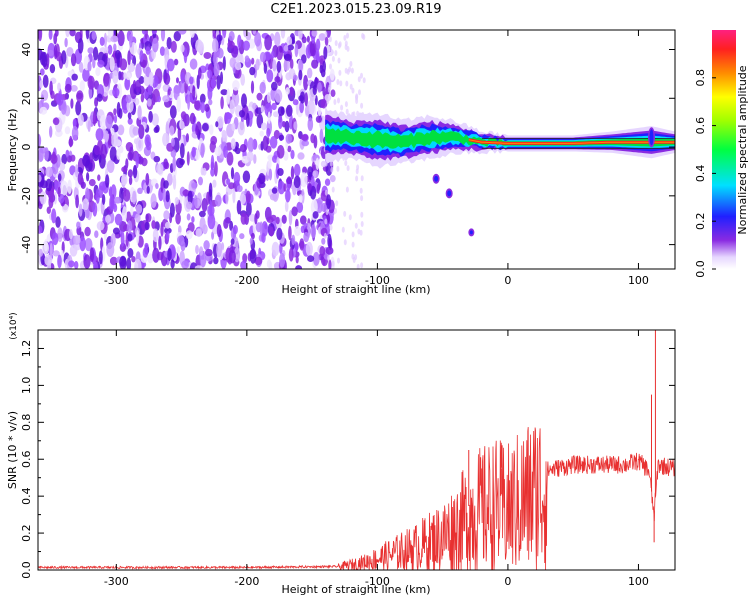  What do you see at coordinates (377, 581) in the screenshot?
I see `x-tick-label: -100` at bounding box center [377, 581].